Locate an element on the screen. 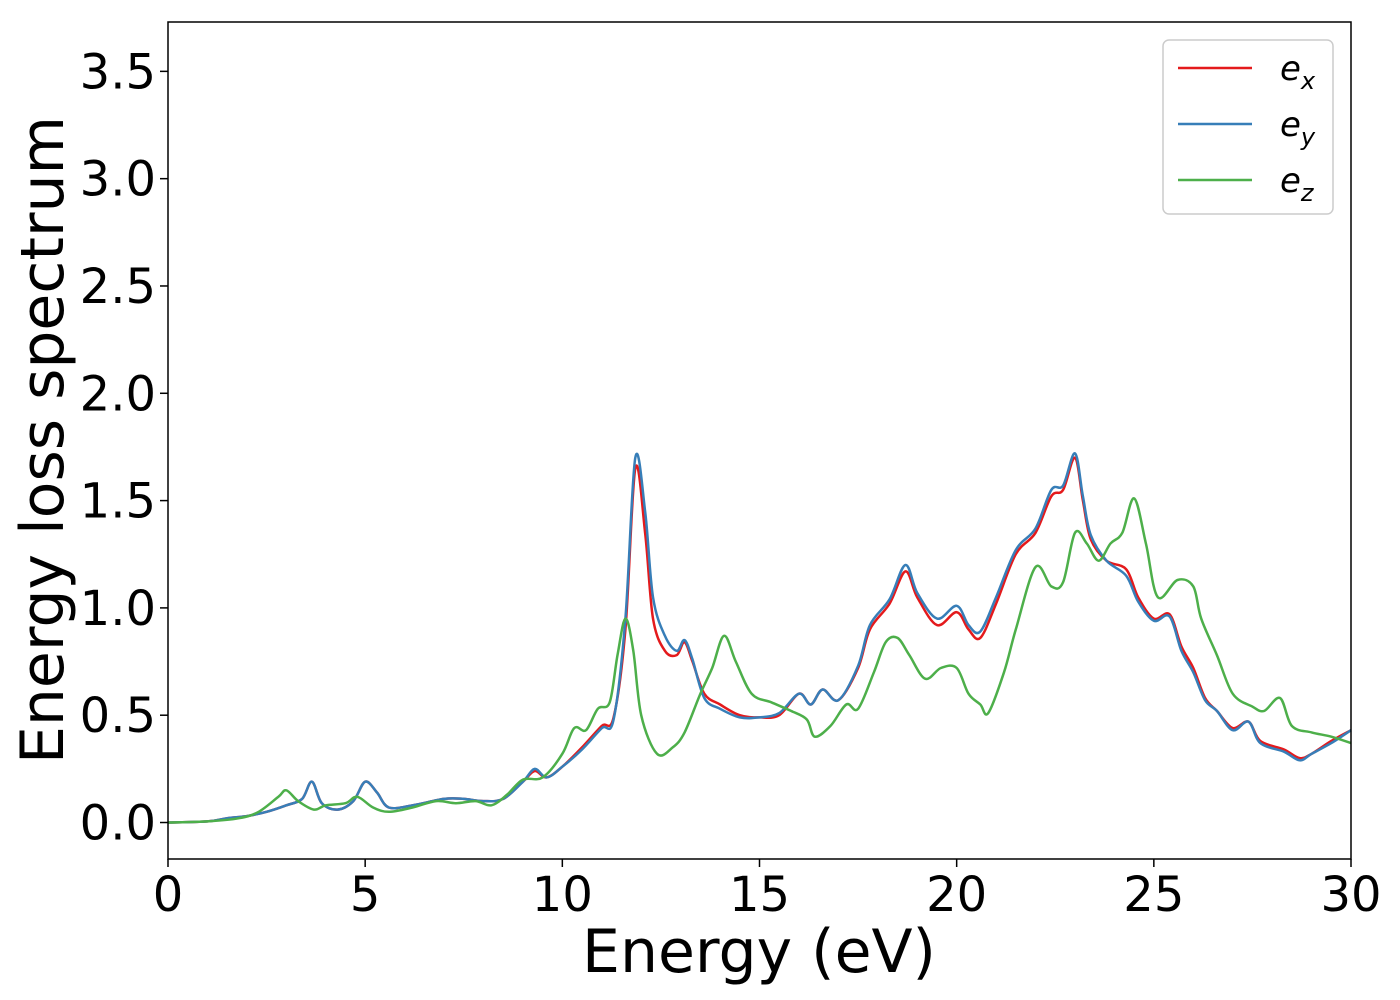  y-axis-label: Energy loss spectrum is located at coordinates (43, 440).